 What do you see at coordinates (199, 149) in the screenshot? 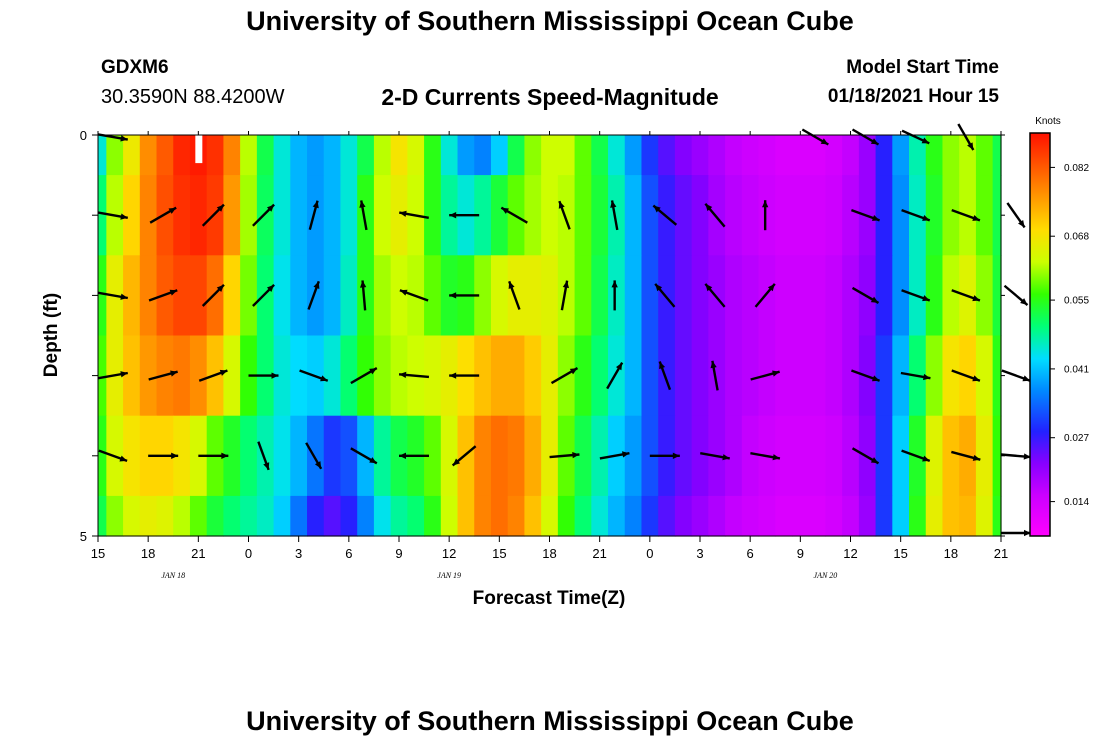
I see `missing-data-patch` at bounding box center [199, 149].